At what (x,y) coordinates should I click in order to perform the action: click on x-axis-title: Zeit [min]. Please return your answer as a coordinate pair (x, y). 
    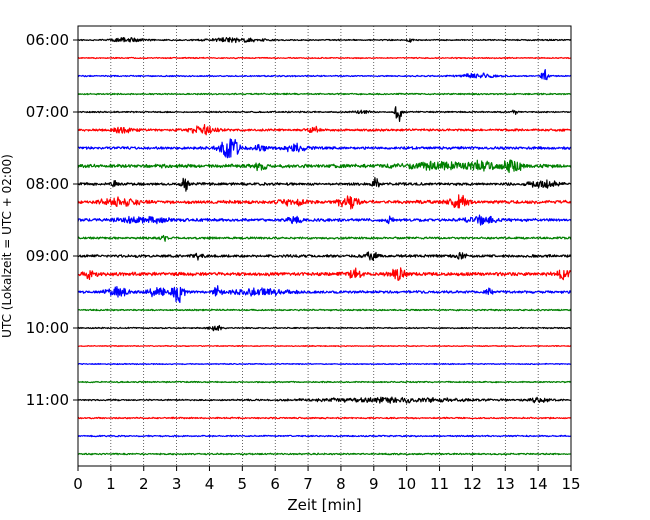
    Looking at the image, I should click on (324, 505).